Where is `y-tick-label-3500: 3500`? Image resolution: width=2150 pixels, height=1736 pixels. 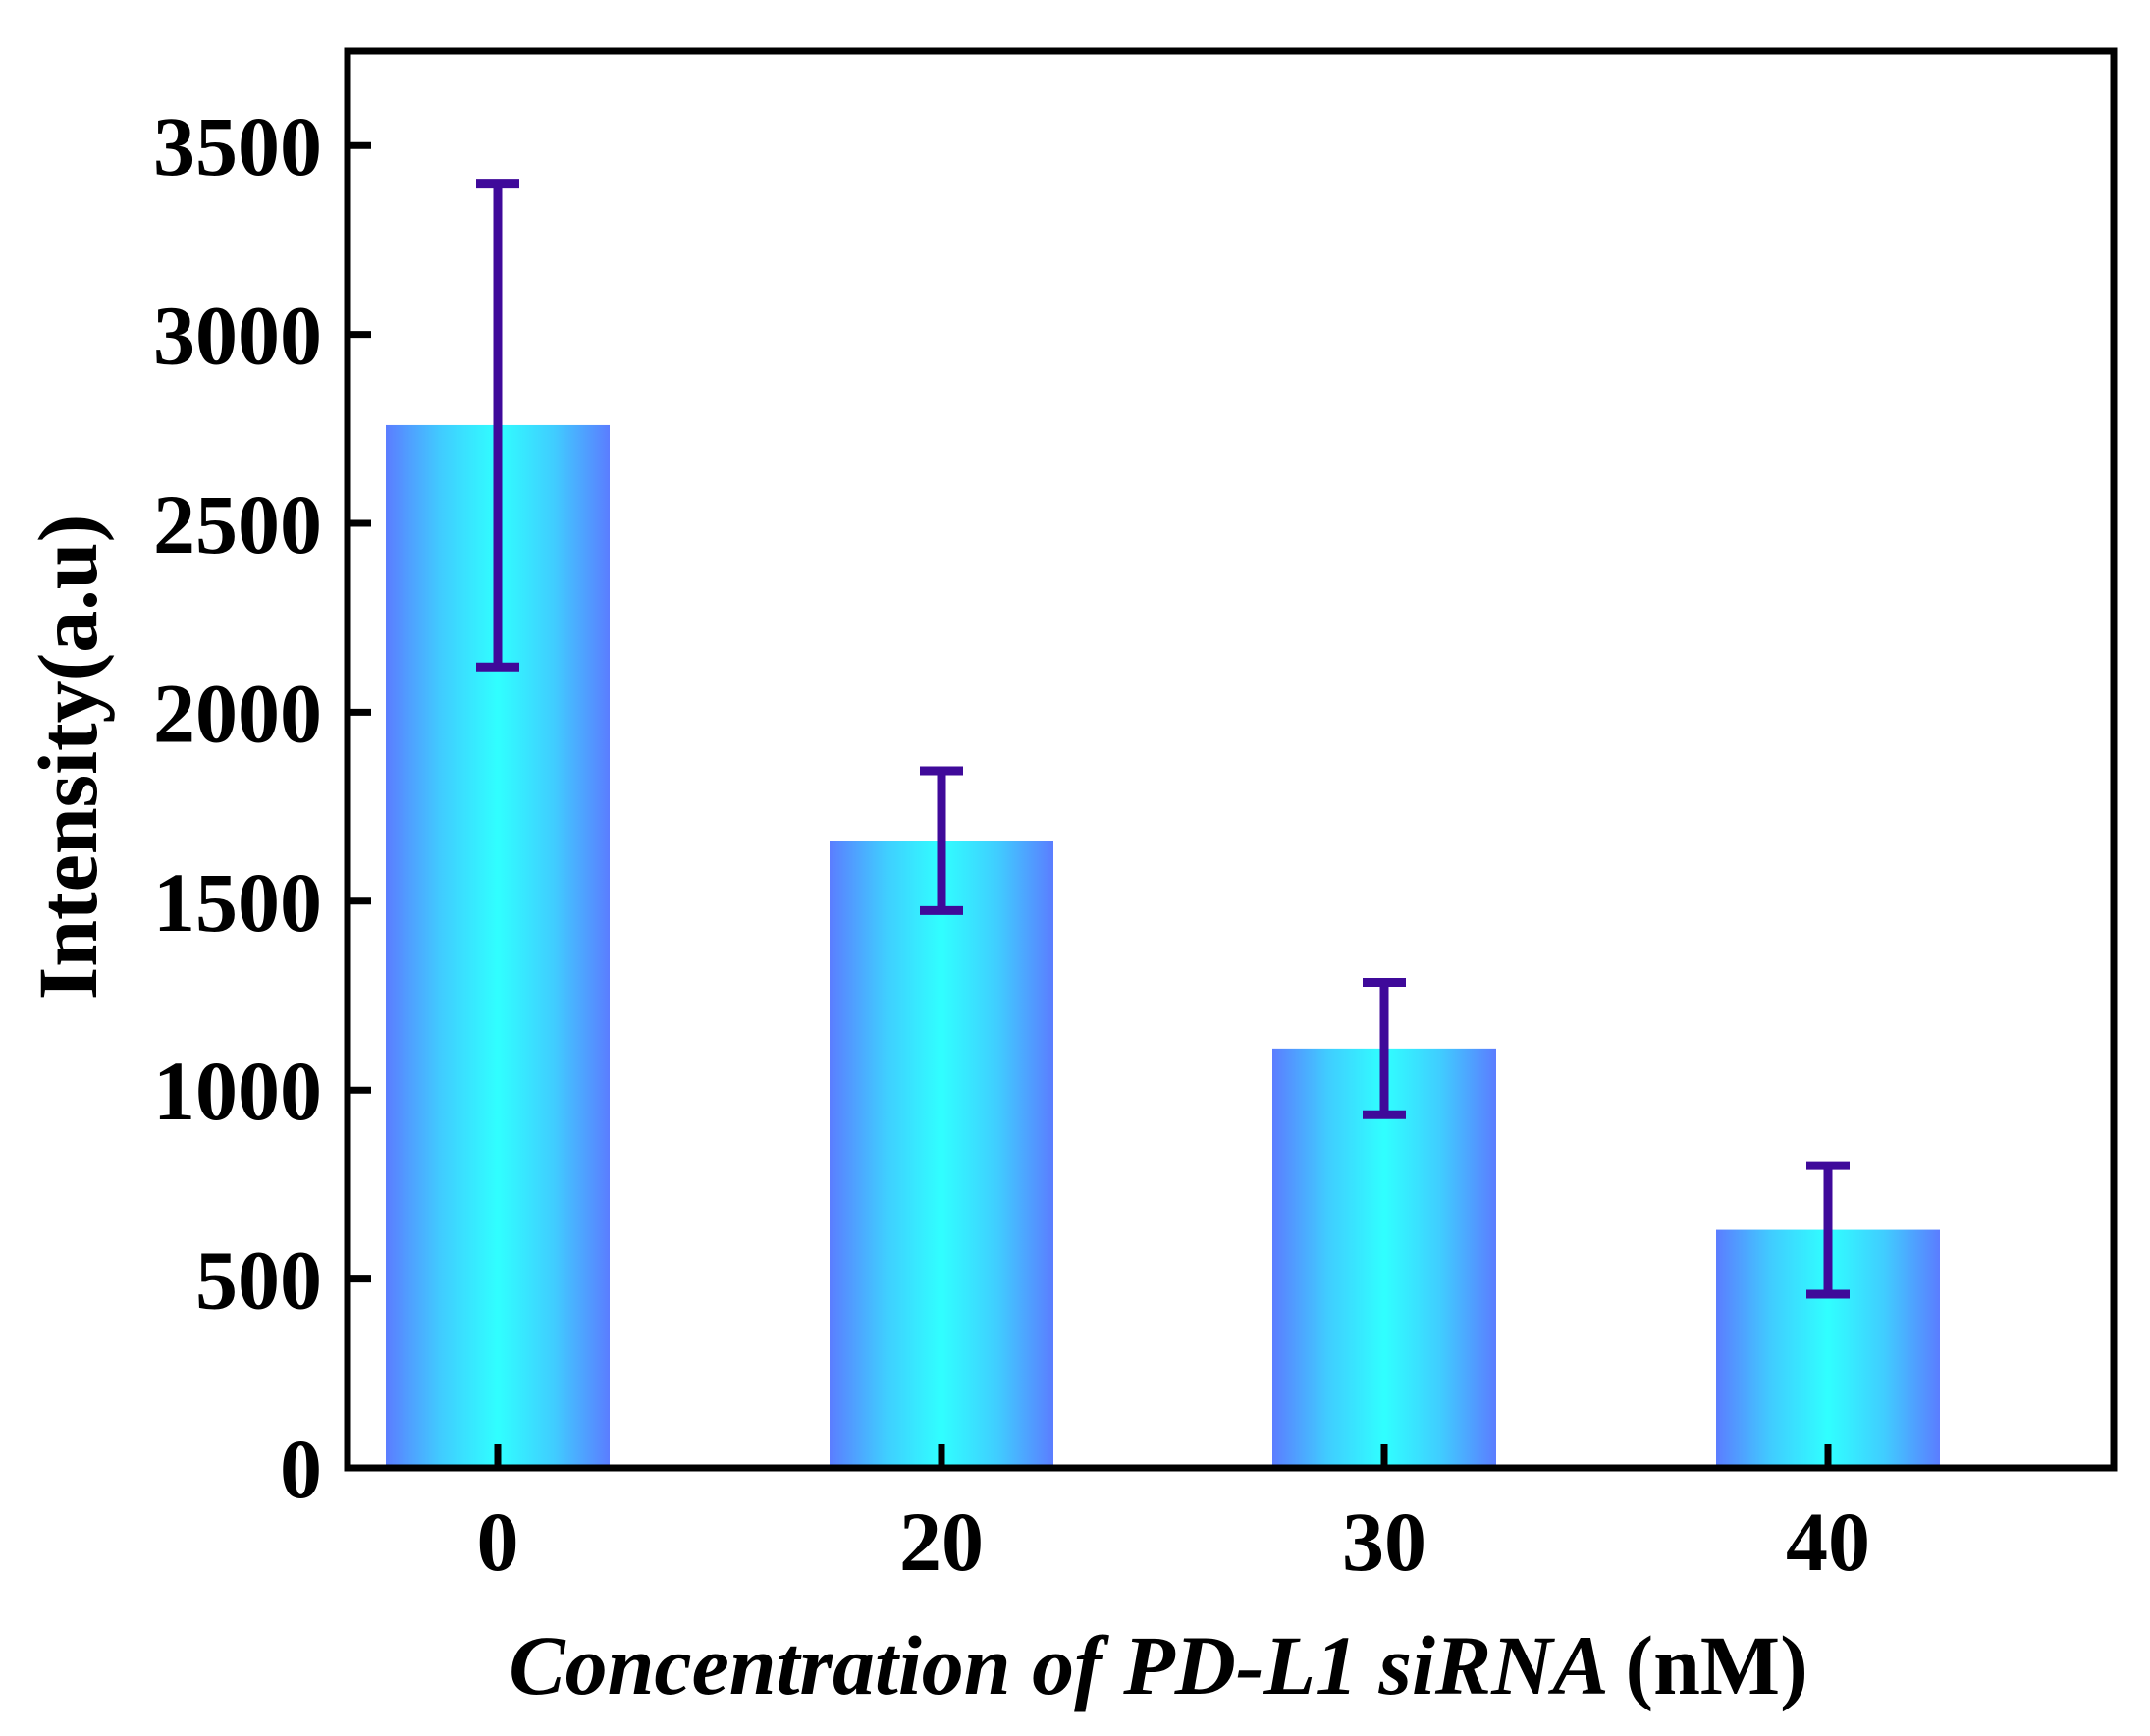
y-tick-label-3500: 3500 is located at coordinates (237, 146).